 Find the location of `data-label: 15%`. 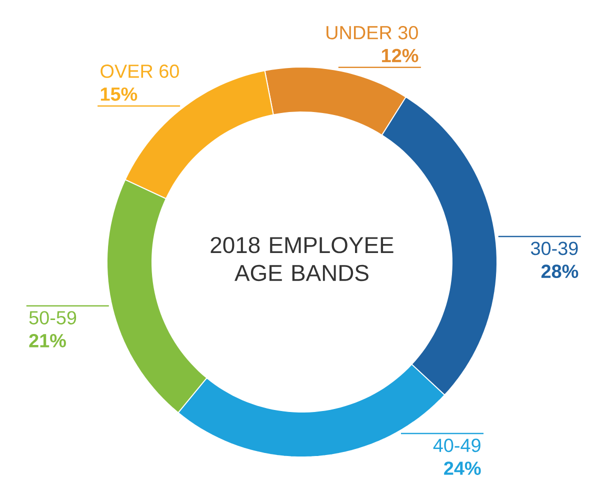

data-label: 15% is located at coordinates (119, 94).